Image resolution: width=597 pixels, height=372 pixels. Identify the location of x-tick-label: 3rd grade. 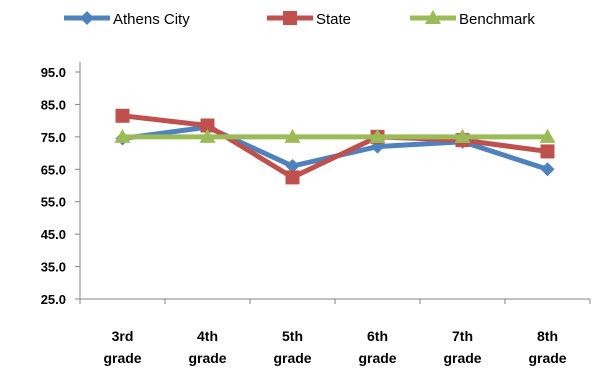
(122, 347).